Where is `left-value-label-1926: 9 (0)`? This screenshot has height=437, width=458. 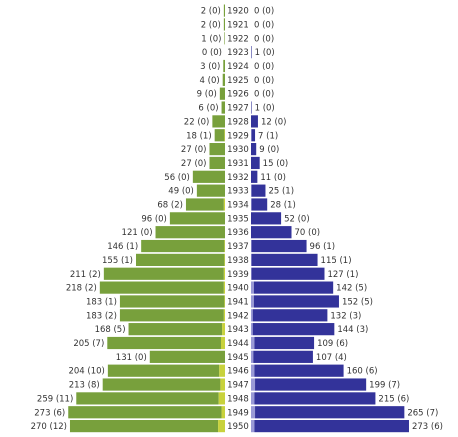
left-value-label-1926: 9 (0) is located at coordinates (207, 95).